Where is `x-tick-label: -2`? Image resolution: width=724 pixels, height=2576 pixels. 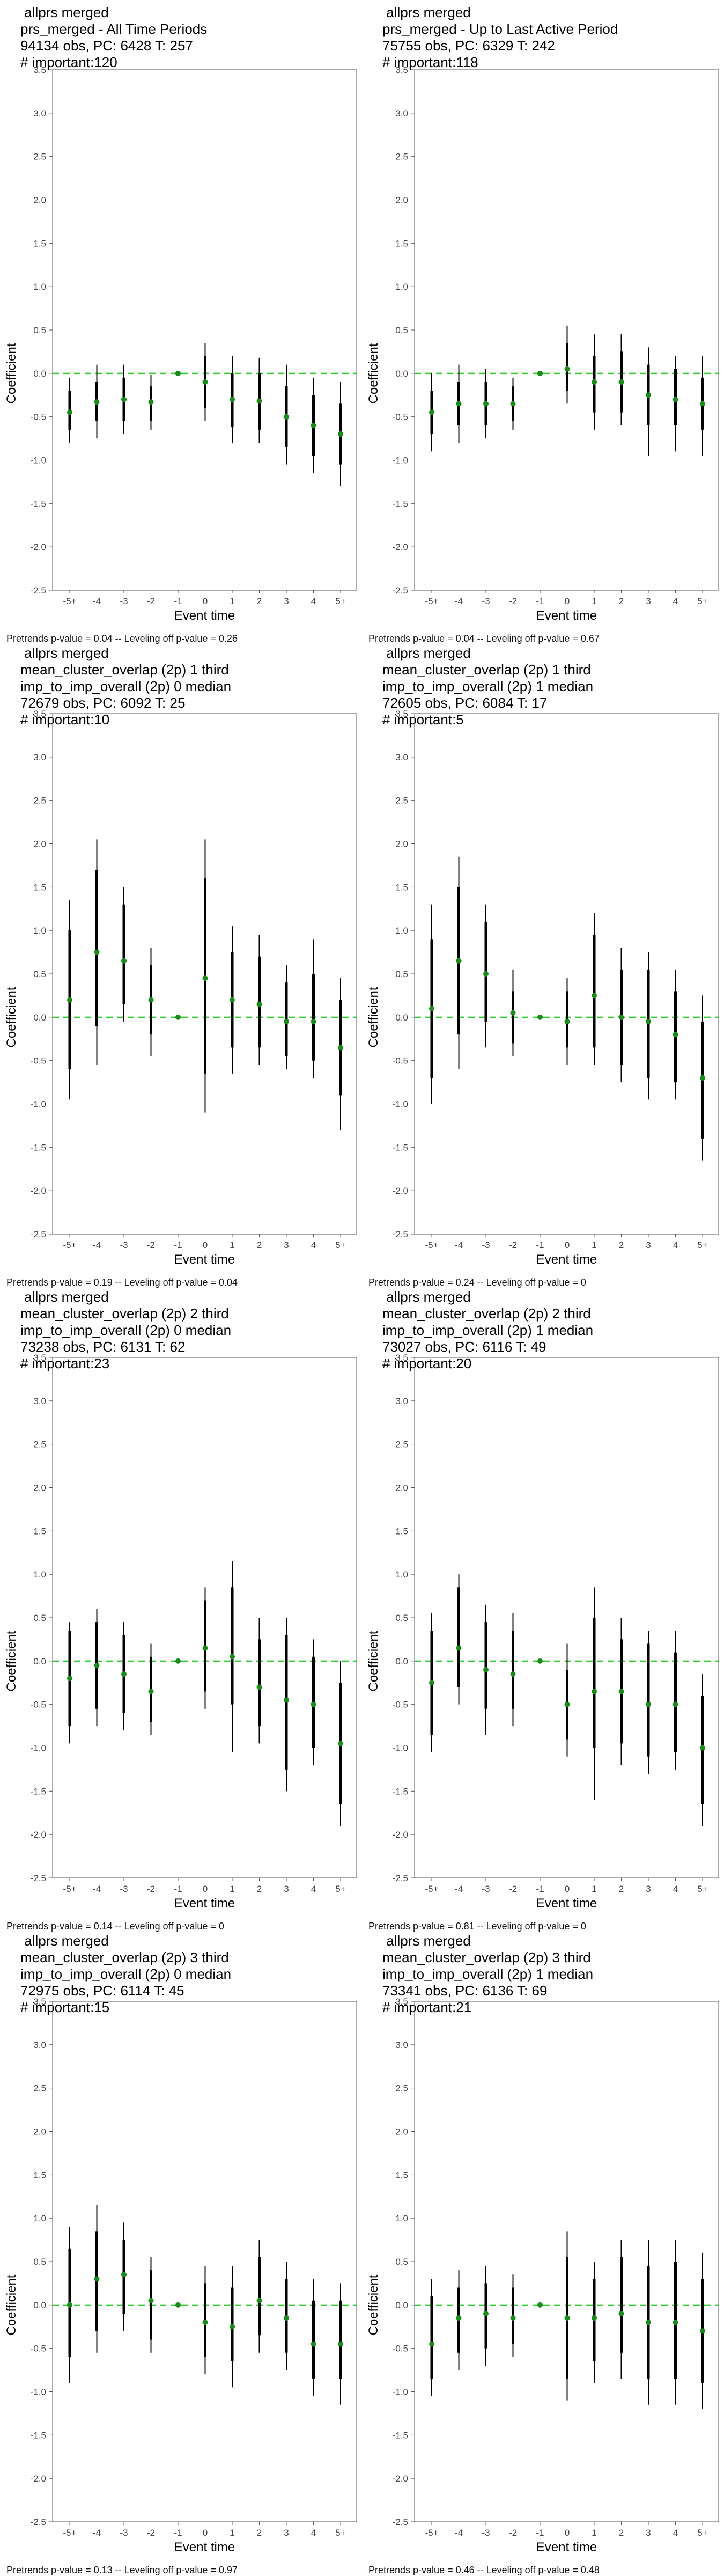 x-tick-label: -2 is located at coordinates (513, 2533).